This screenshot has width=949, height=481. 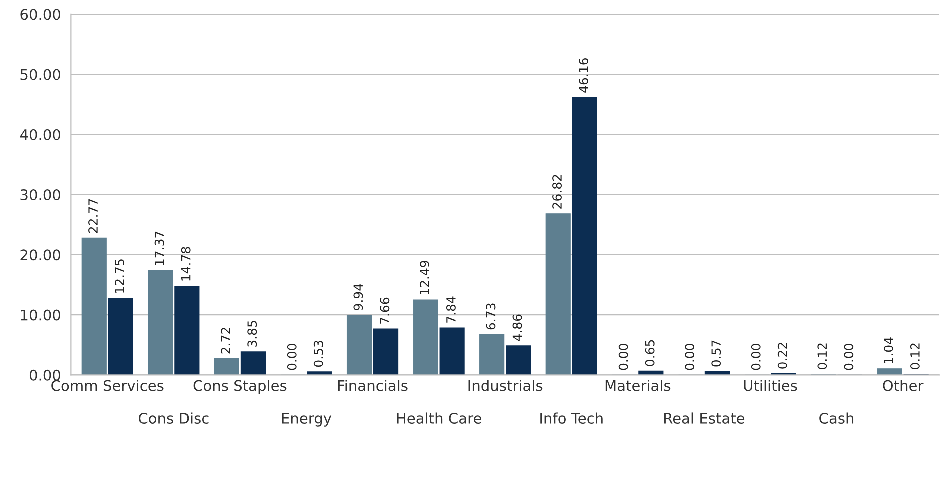 What do you see at coordinates (159, 249) in the screenshot?
I see `data-label: 17.37` at bounding box center [159, 249].